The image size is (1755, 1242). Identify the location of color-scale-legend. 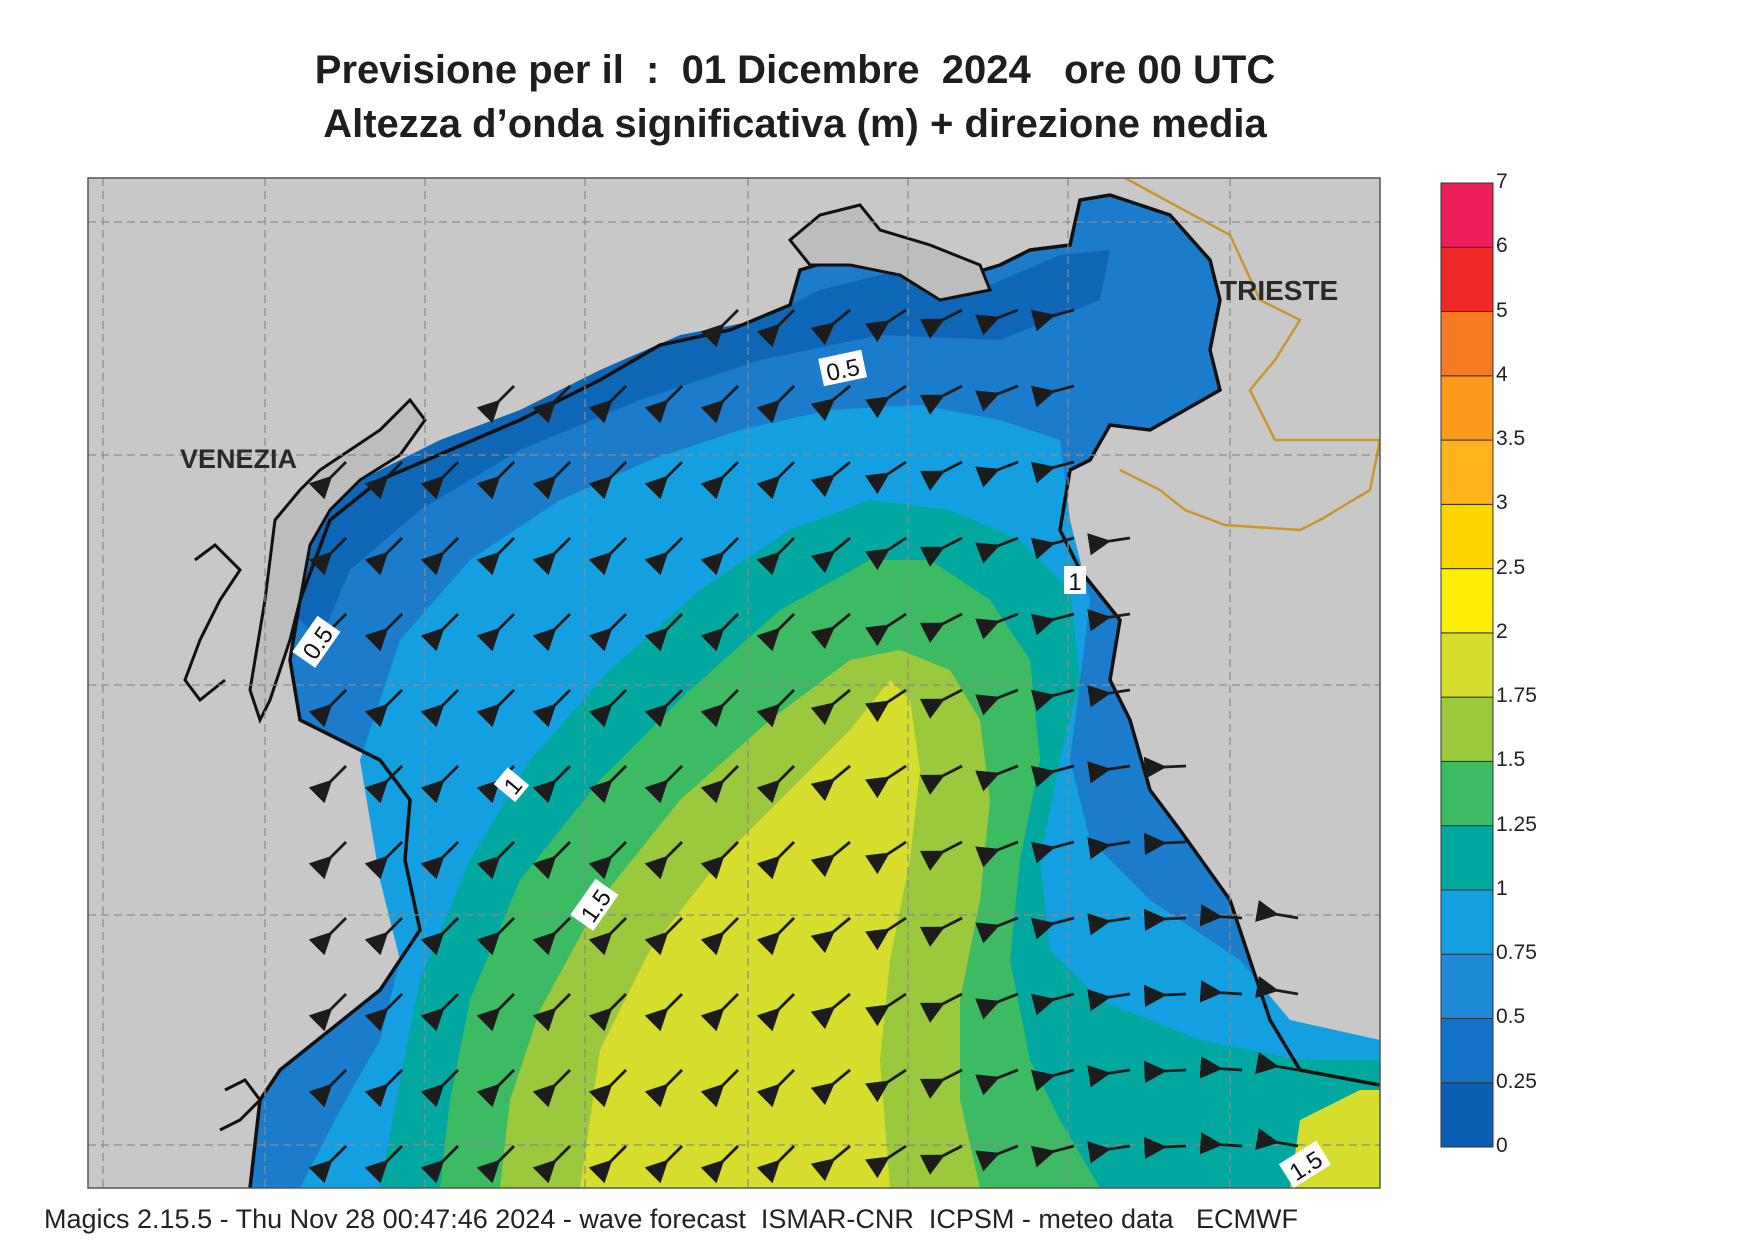
(1467, 665).